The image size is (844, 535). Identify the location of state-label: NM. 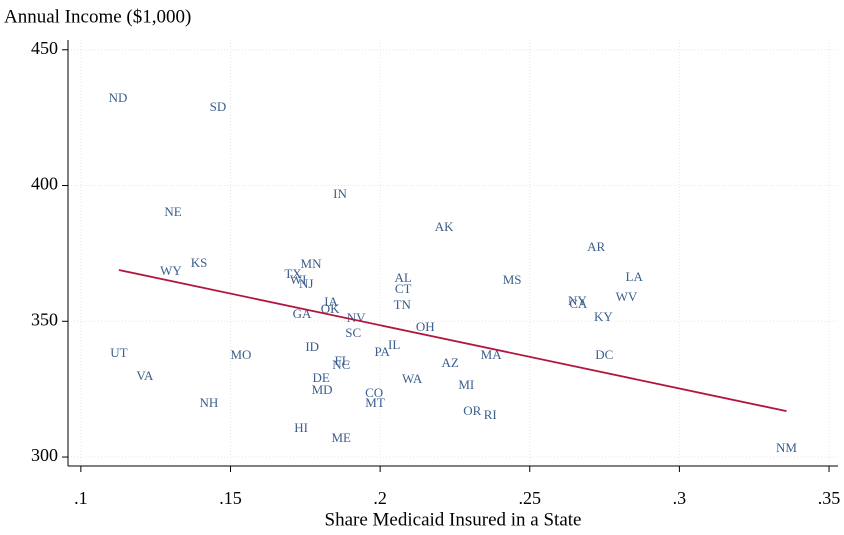
(786, 447).